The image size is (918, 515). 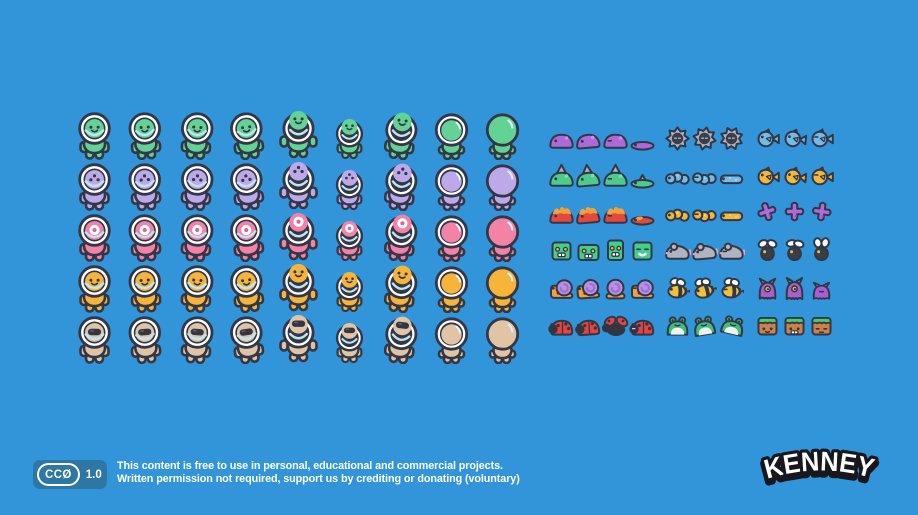 I want to click on creature-group-frog, so click(x=704, y=325).